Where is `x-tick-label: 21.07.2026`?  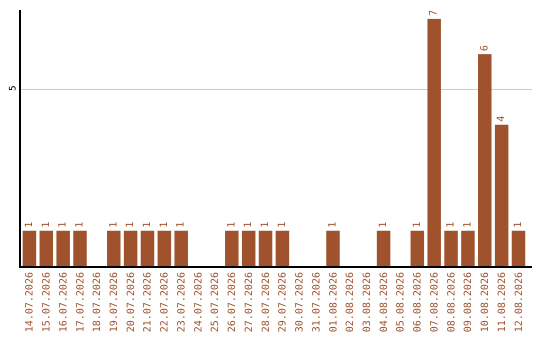 x-tick-label: 21.07.2026 is located at coordinates (148, 302).